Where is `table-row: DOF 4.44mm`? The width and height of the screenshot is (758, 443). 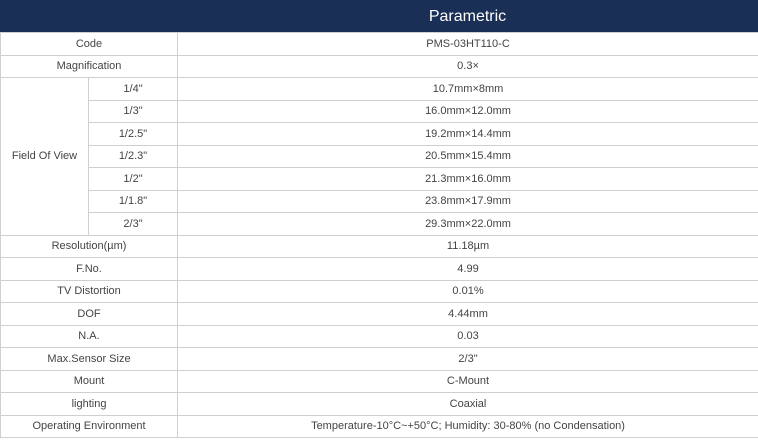
table-row: DOF 4.44mm is located at coordinates (379, 314).